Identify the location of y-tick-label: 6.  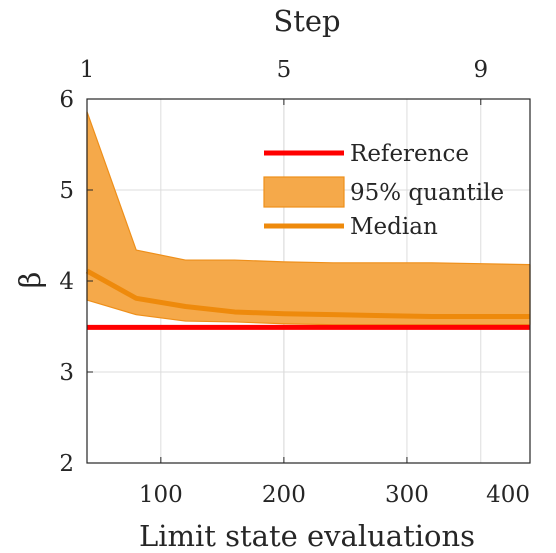
(66, 100).